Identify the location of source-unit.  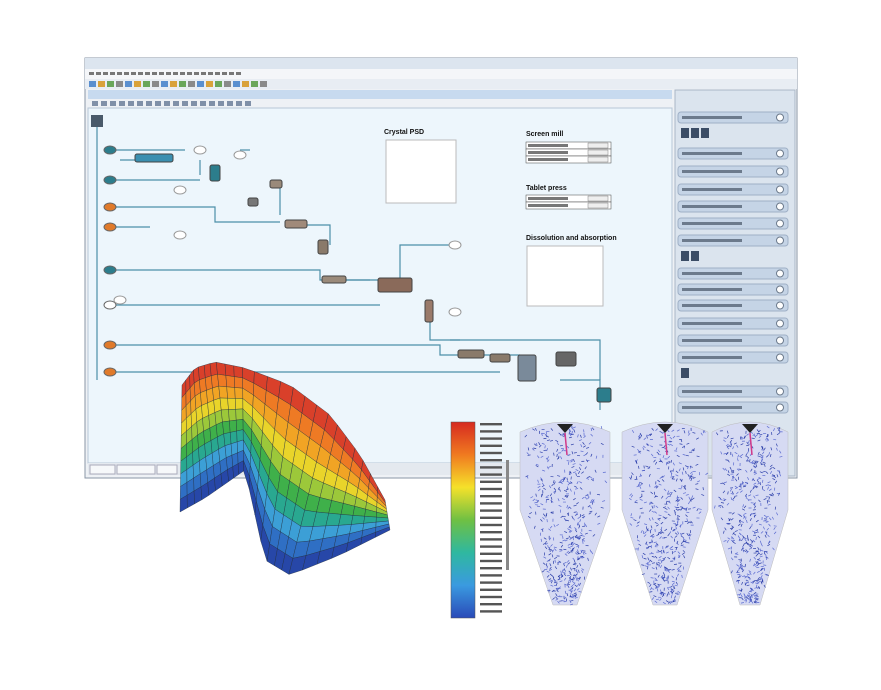
(97, 121).